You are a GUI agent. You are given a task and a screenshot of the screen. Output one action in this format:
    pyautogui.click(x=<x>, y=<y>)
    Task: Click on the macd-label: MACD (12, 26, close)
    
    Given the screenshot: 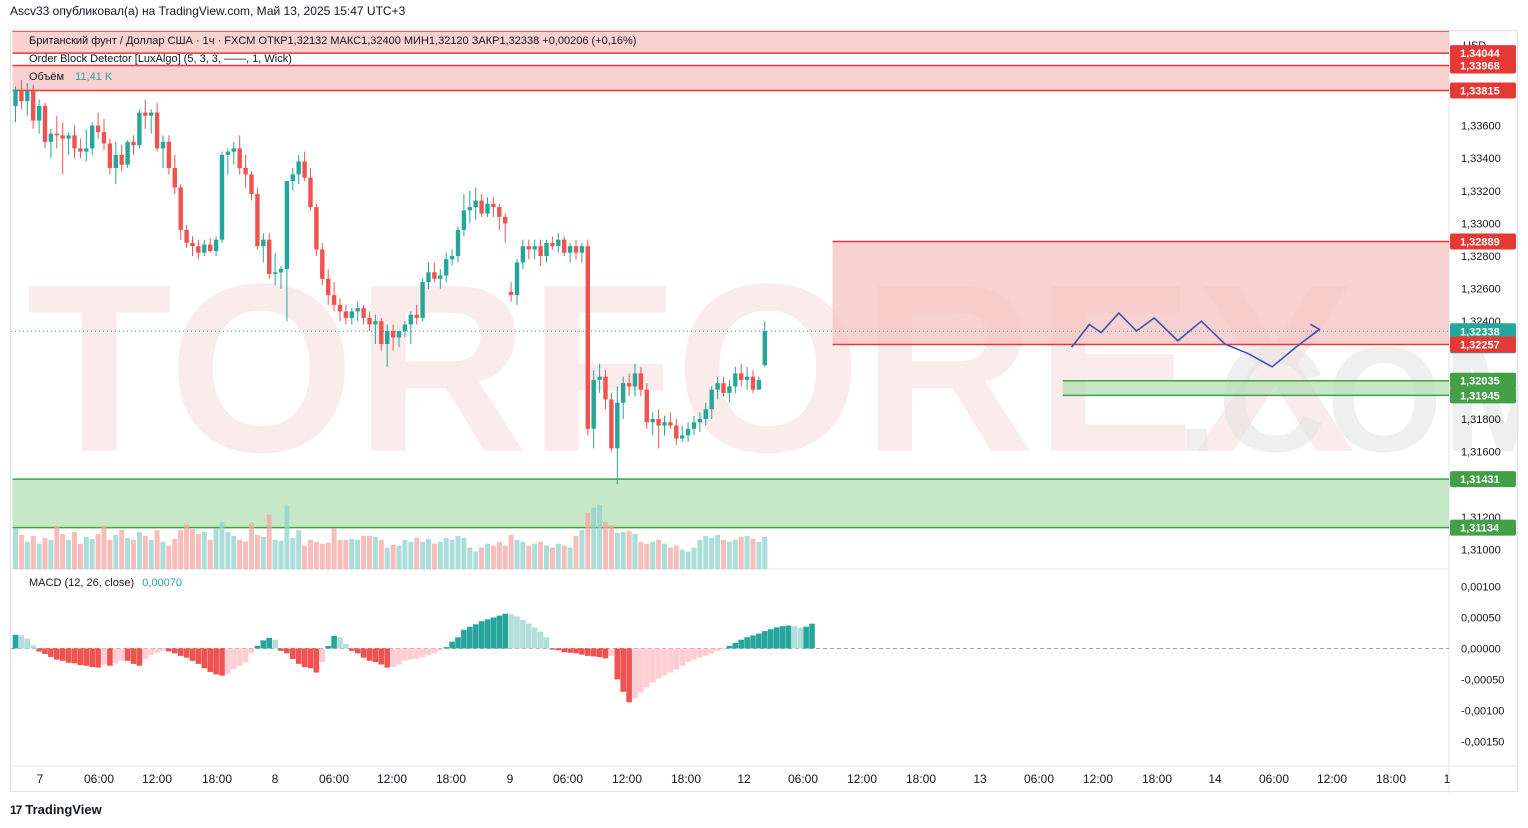 What is the action you would take?
    pyautogui.click(x=82, y=583)
    